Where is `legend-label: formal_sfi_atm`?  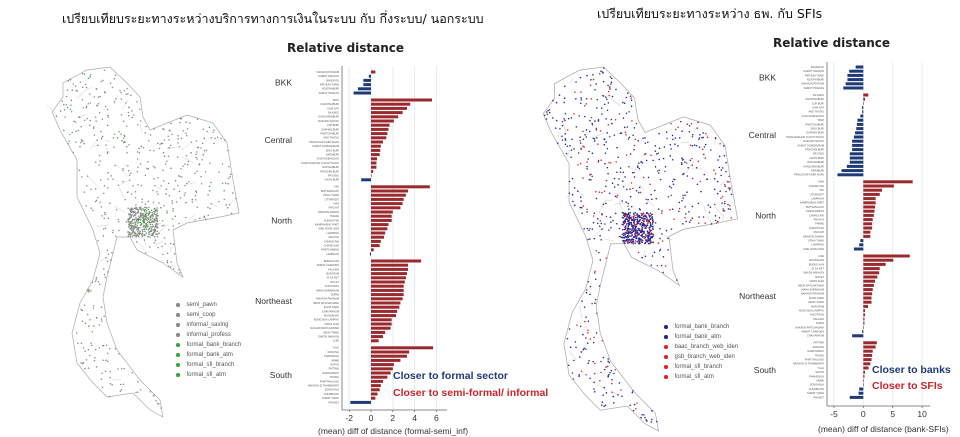 legend-label: formal_sfi_atm is located at coordinates (206, 374).